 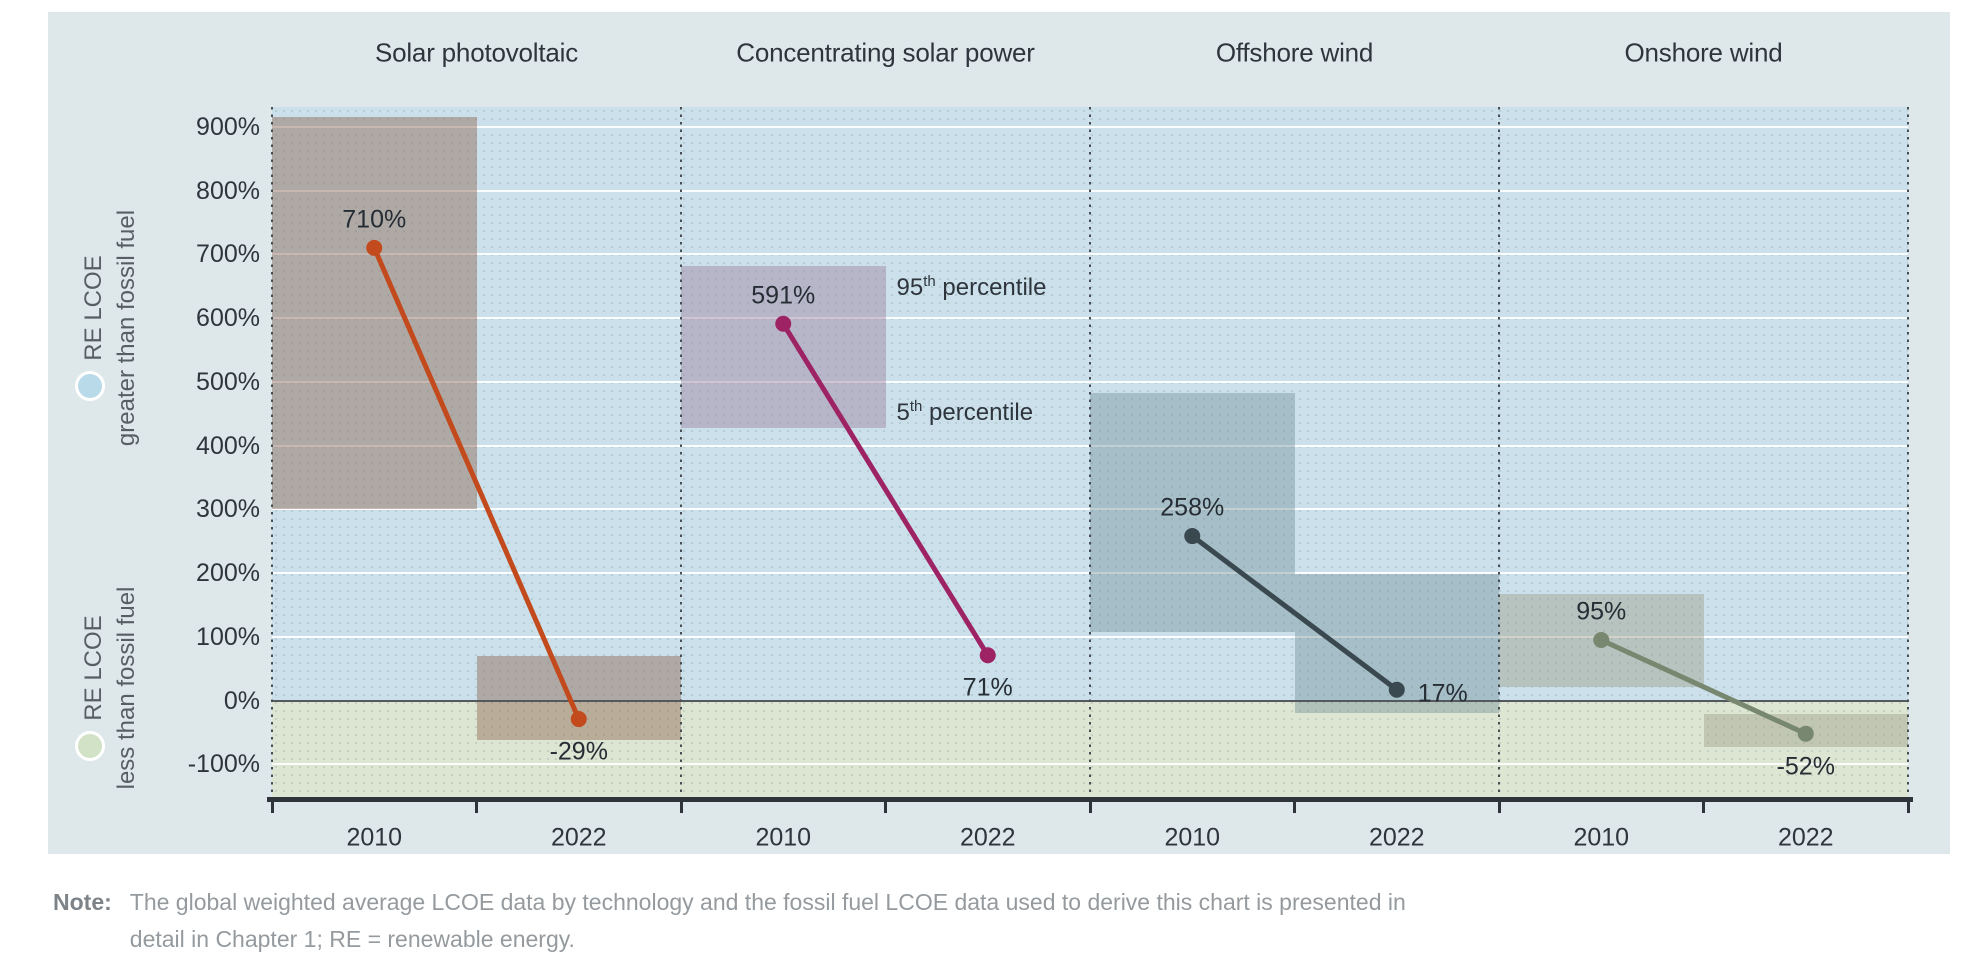 I want to click on y-group-label-line2: greater than fossil fuel, so click(x=126, y=328).